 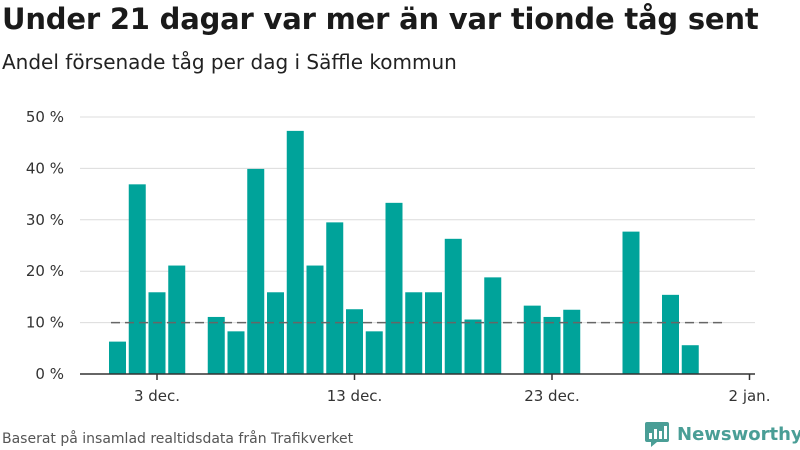 What do you see at coordinates (157, 396) in the screenshot?
I see `x-tick-label: 3 dec.` at bounding box center [157, 396].